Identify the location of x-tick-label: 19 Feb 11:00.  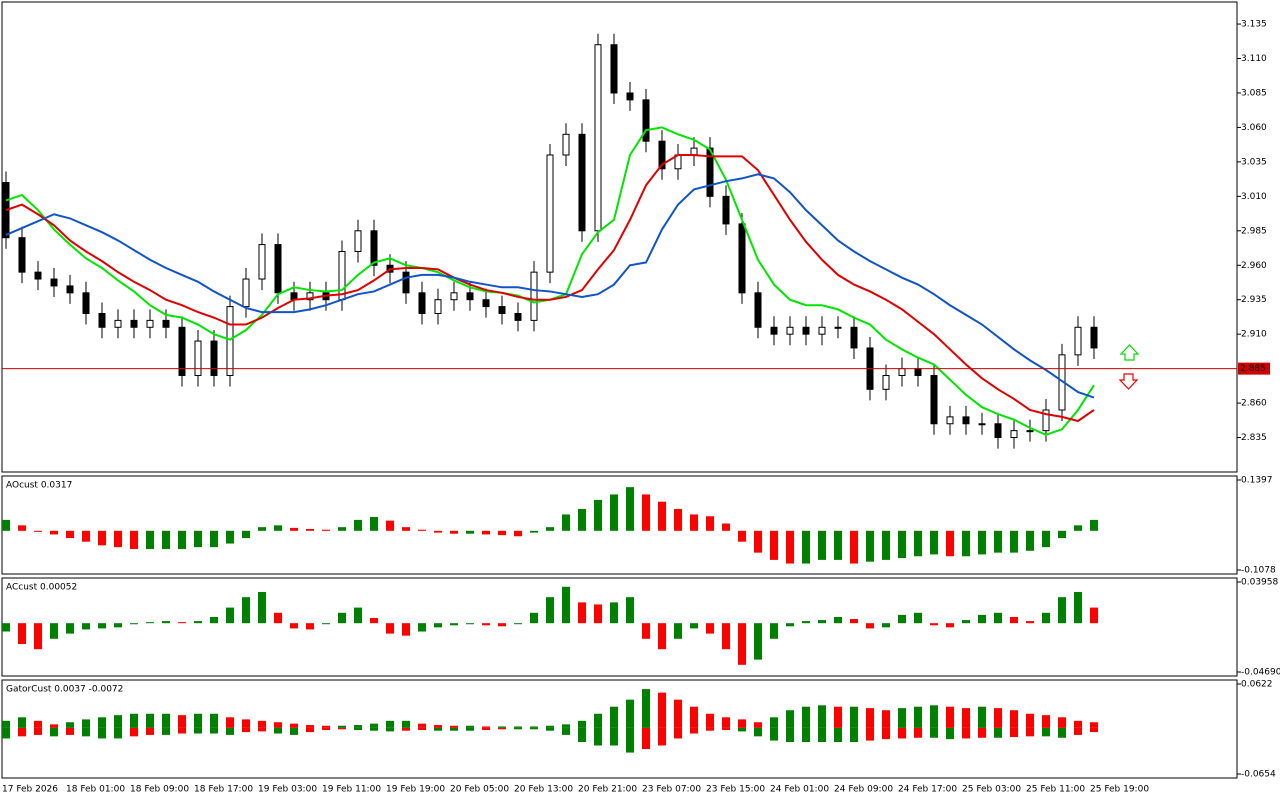
(351, 790).